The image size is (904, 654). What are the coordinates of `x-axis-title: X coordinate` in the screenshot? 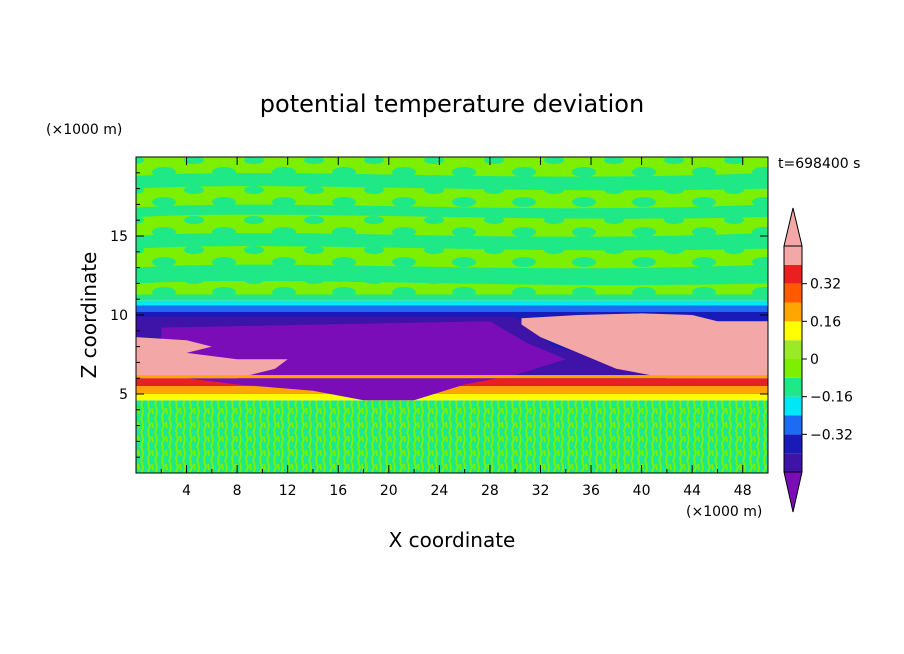 It's located at (452, 540).